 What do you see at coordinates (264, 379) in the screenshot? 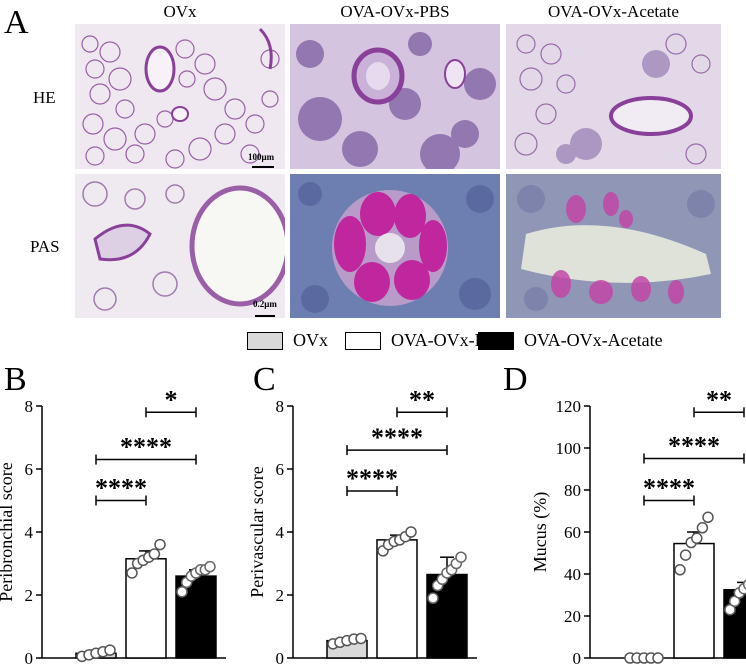
I see `panel-c-letter: C` at bounding box center [264, 379].